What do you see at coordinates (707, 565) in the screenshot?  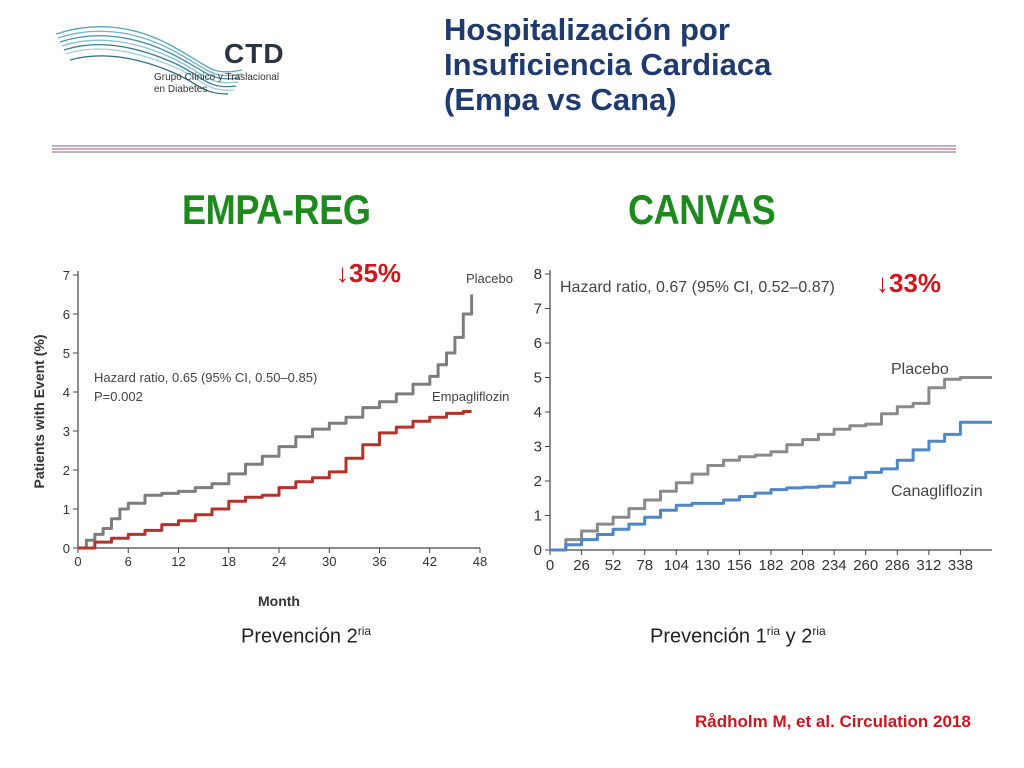 I see `x-tick-label: 130` at bounding box center [707, 565].